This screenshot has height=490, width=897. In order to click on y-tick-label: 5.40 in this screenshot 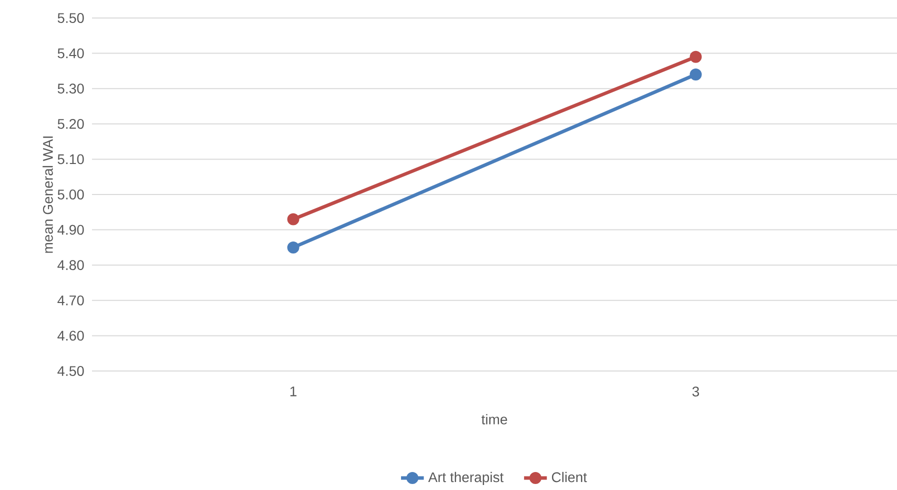, I will do `click(71, 53)`.